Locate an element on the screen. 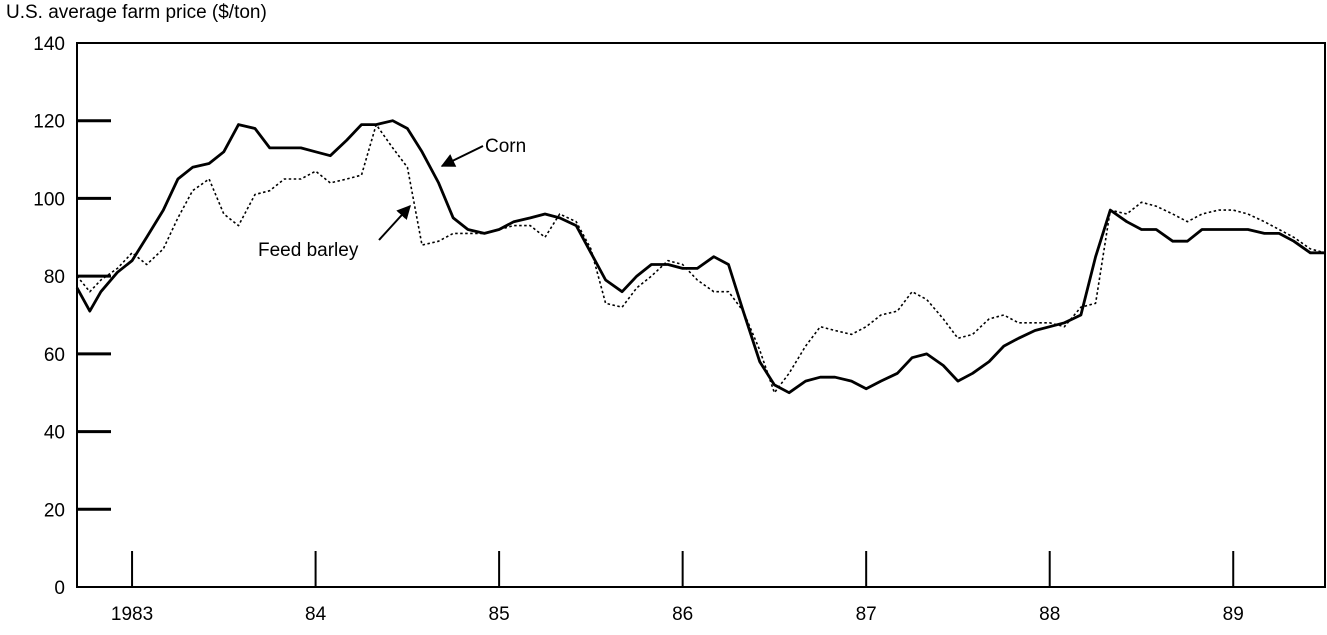 Image resolution: width=1327 pixels, height=635 pixels. y-axis-title: U.S. average farm price ($/ton) is located at coordinates (136, 12).